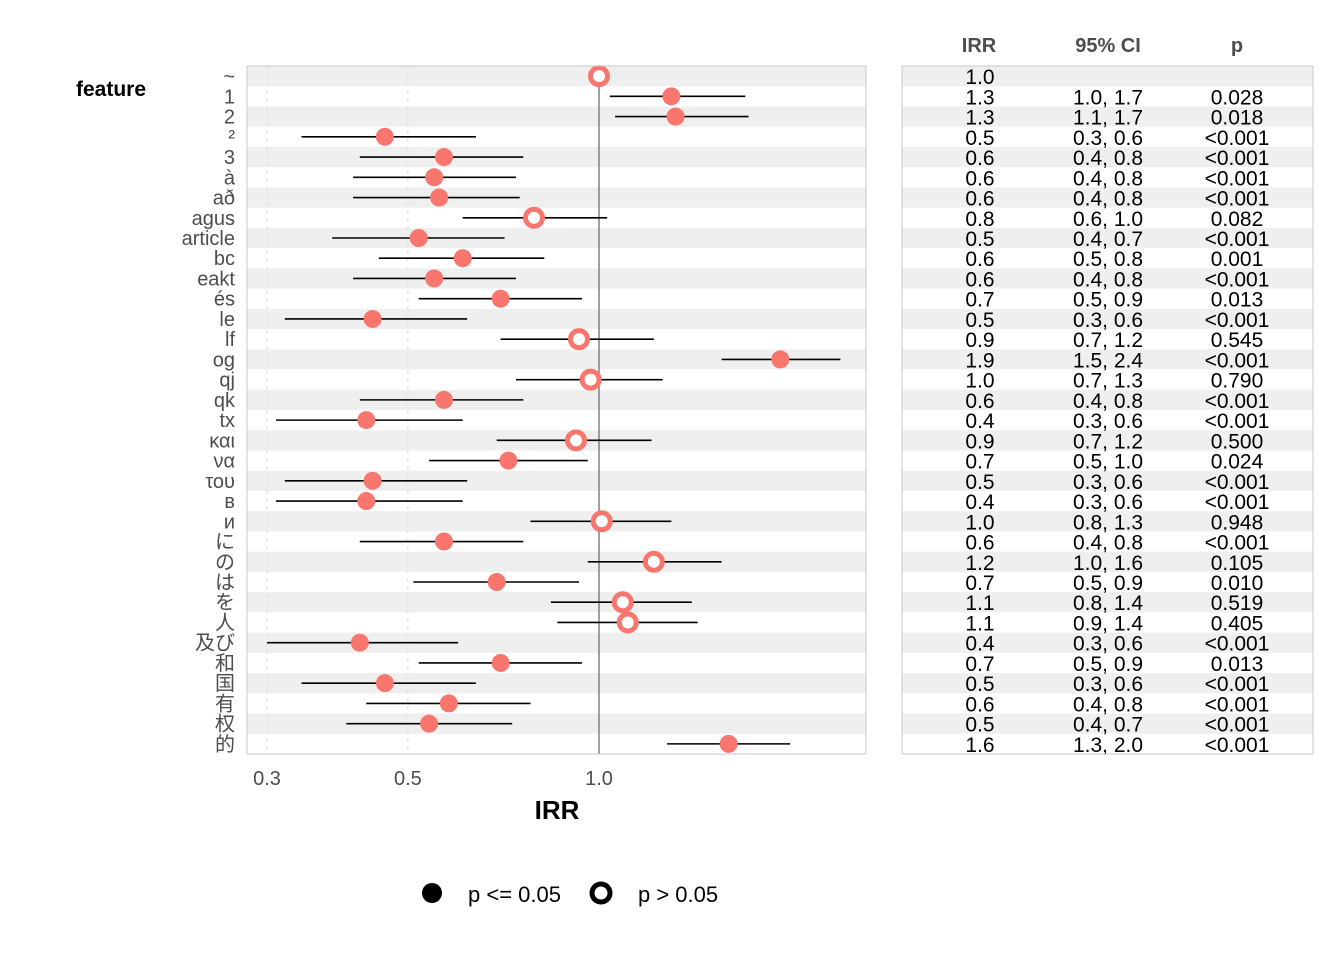 Image resolution: width=1344 pixels, height=960 pixels. I want to click on table-ci: 0.6, 1.0, so click(1108, 219).